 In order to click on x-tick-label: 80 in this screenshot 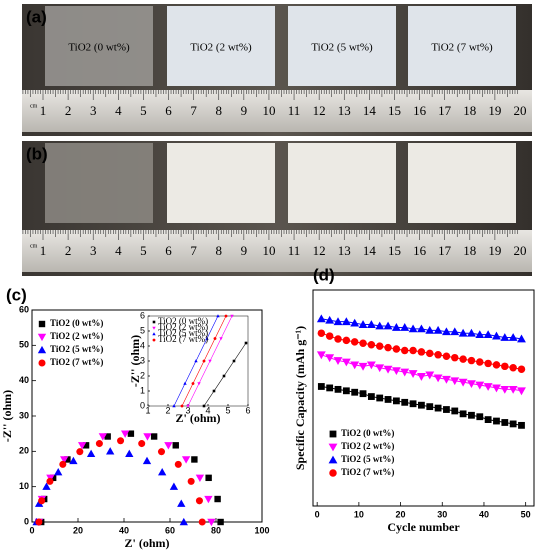, I will do `click(216, 530)`.